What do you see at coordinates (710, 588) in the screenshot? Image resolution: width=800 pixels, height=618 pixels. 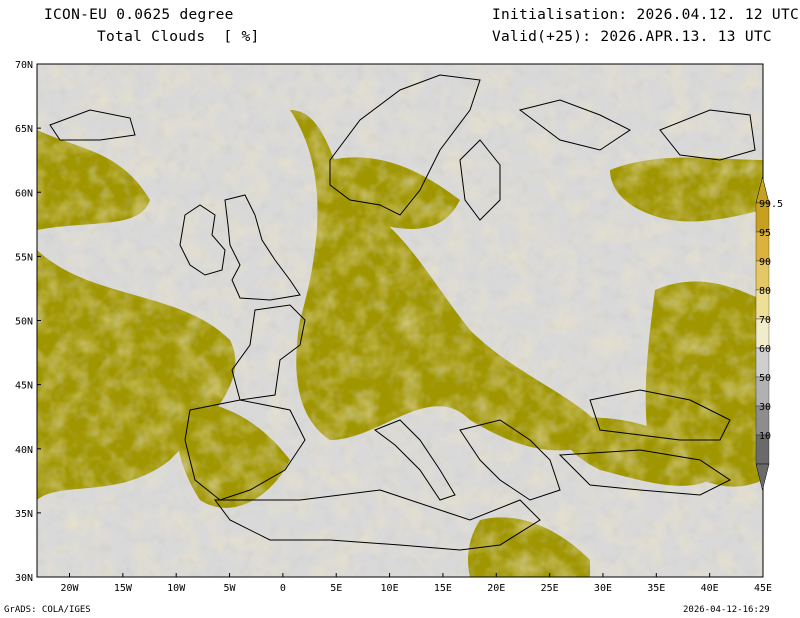 I see `lon-label: 40E` at bounding box center [710, 588].